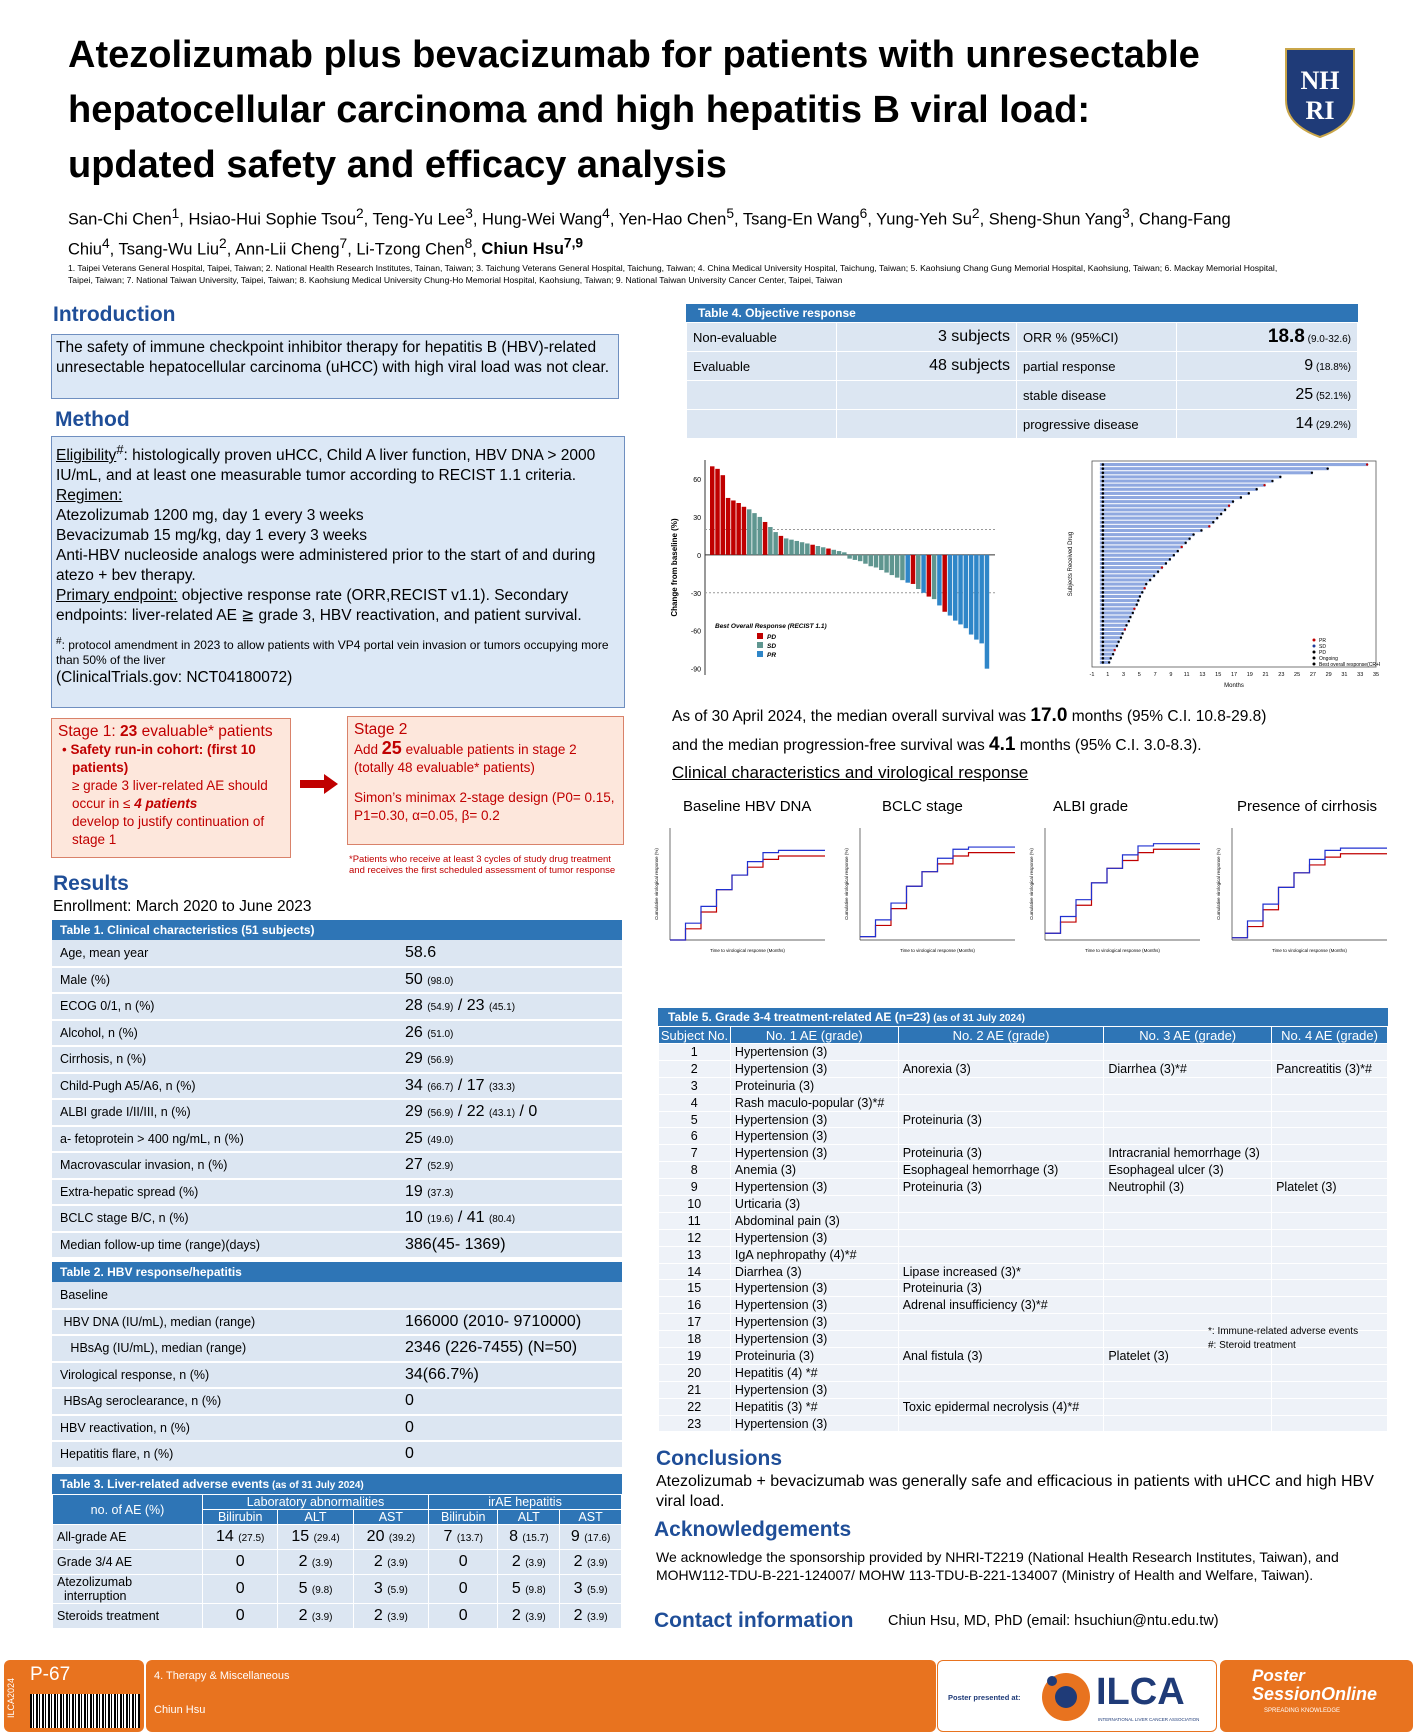  What do you see at coordinates (224, 954) in the screenshot?
I see `table1-label: Age, mean year` at bounding box center [224, 954].